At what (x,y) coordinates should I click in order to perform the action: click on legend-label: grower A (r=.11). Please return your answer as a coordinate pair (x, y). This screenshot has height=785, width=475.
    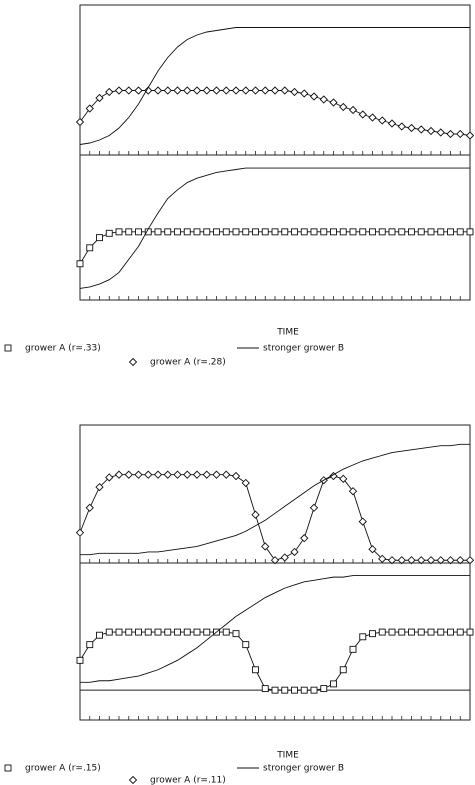
    Looking at the image, I should click on (188, 780).